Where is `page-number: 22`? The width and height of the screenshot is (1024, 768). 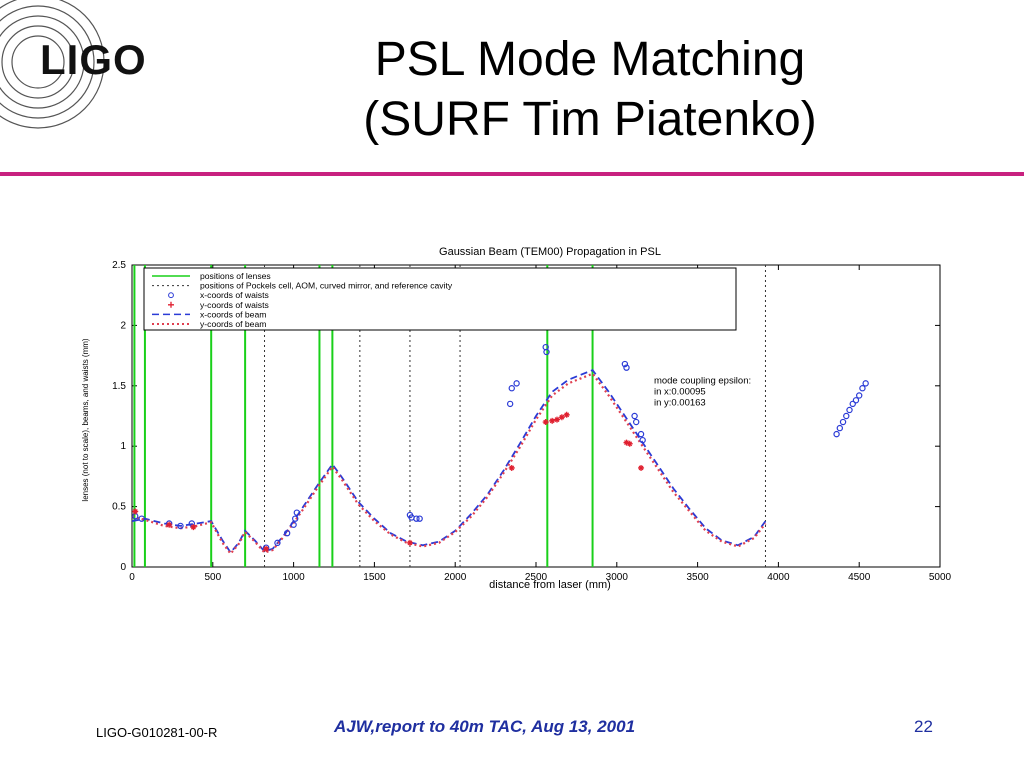 page-number: 22 is located at coordinates (923, 726).